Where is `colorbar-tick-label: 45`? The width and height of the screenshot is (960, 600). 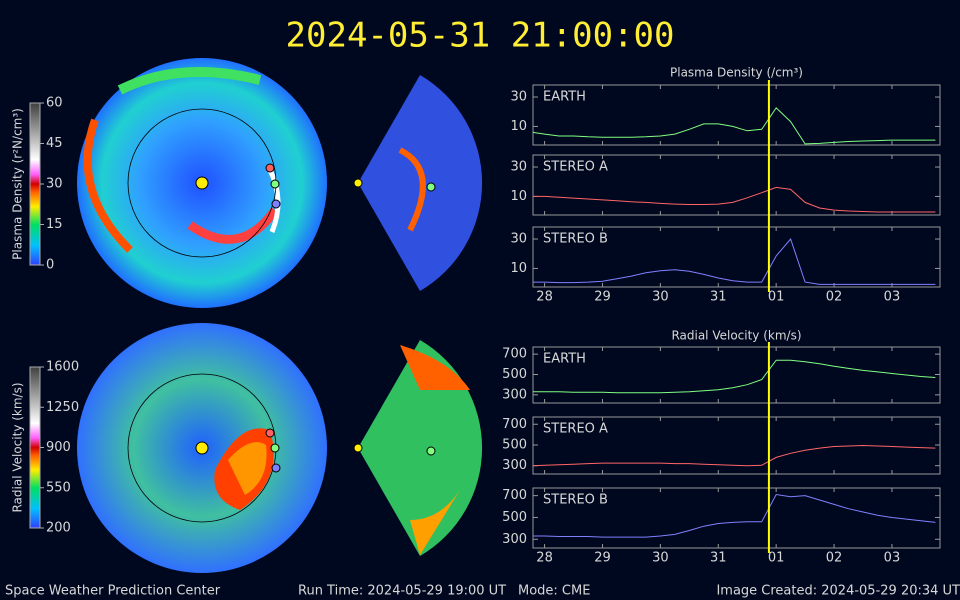
colorbar-tick-label: 45 is located at coordinates (54, 143).